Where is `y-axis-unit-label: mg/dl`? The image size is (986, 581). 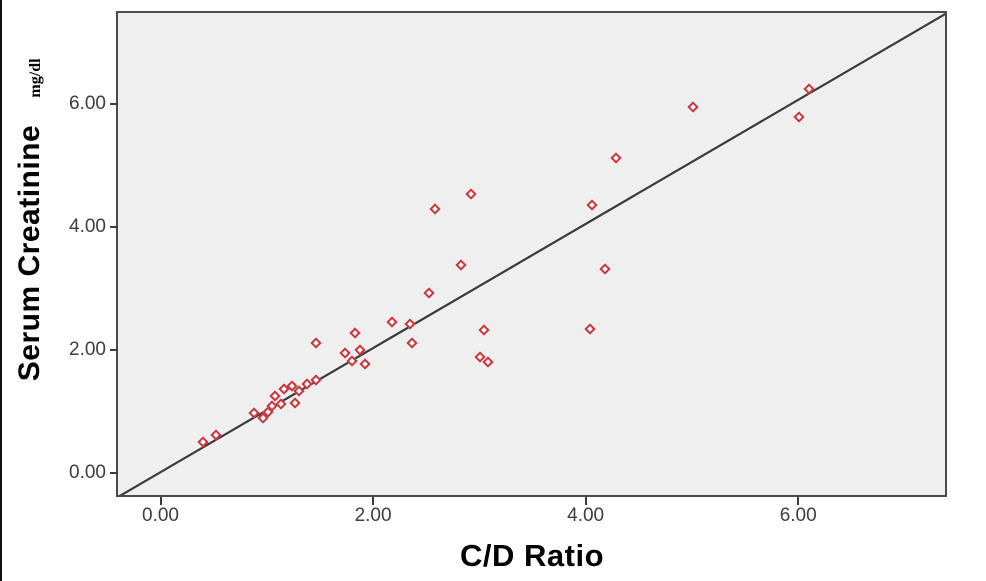
y-axis-unit-label: mg/dl is located at coordinates (35, 78).